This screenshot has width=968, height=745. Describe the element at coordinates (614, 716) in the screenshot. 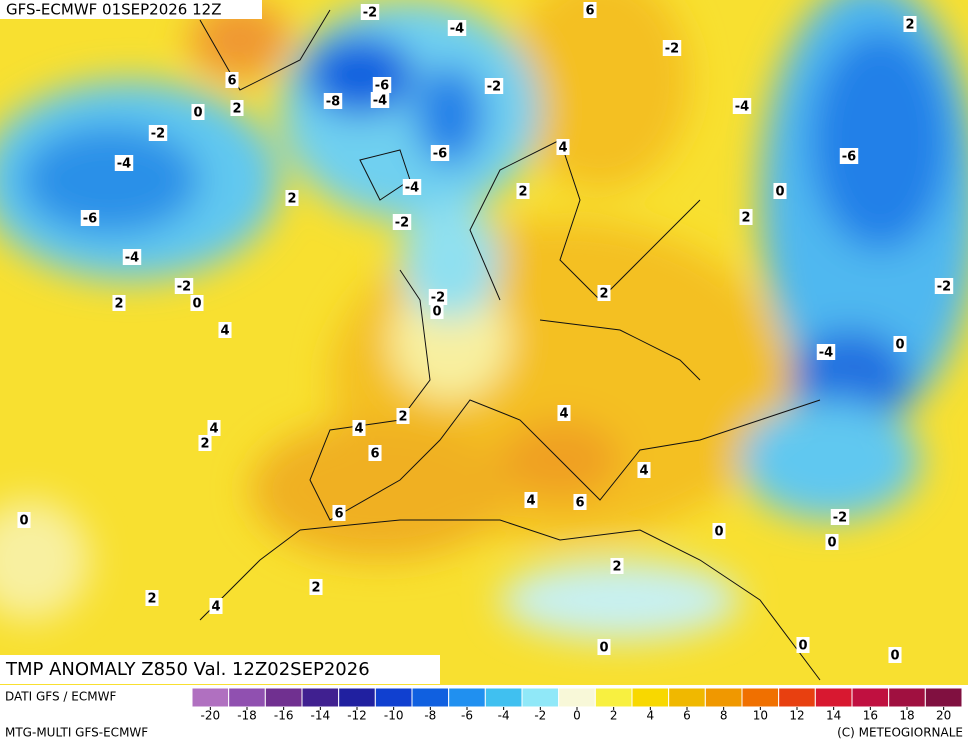

I see `colorbar-tick-label: 2` at that location.